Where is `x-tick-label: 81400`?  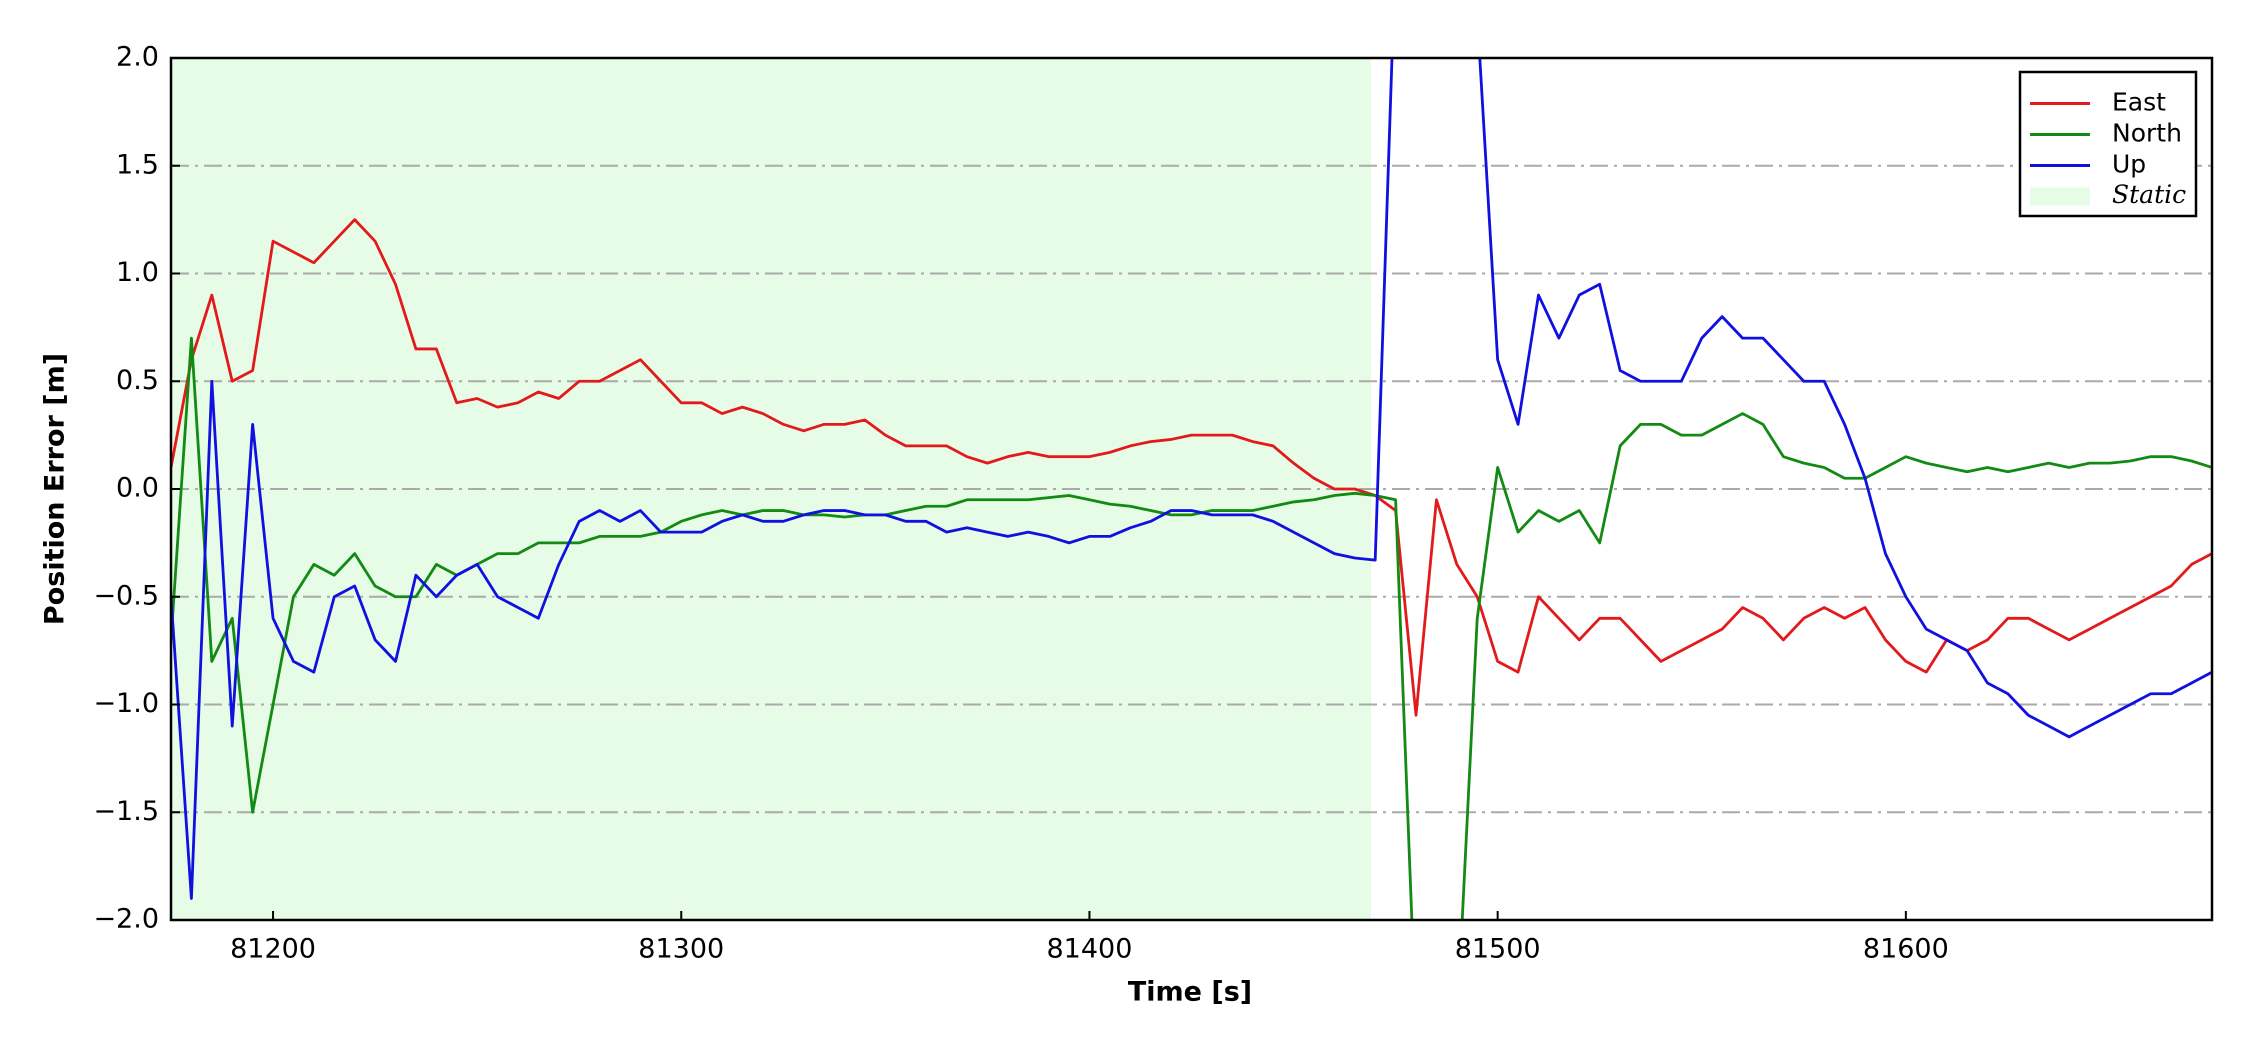 x-tick-label: 81400 is located at coordinates (1089, 949).